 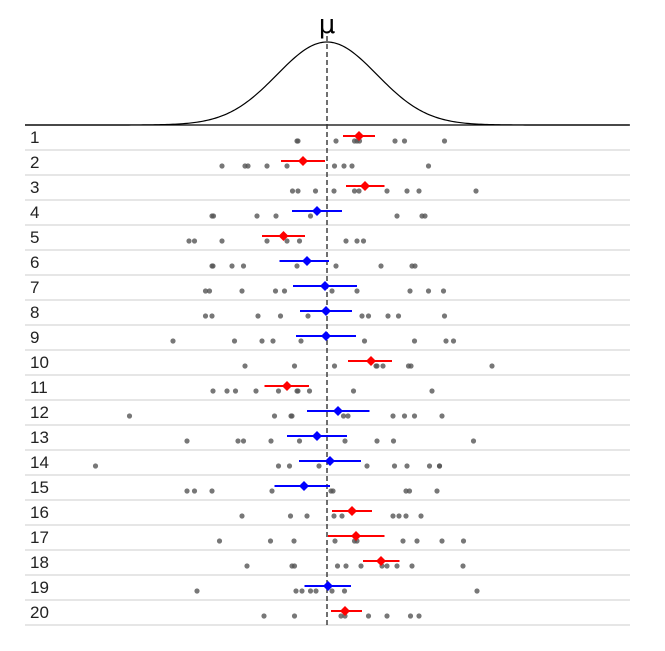 I want to click on row-label: 8, so click(x=34, y=312).